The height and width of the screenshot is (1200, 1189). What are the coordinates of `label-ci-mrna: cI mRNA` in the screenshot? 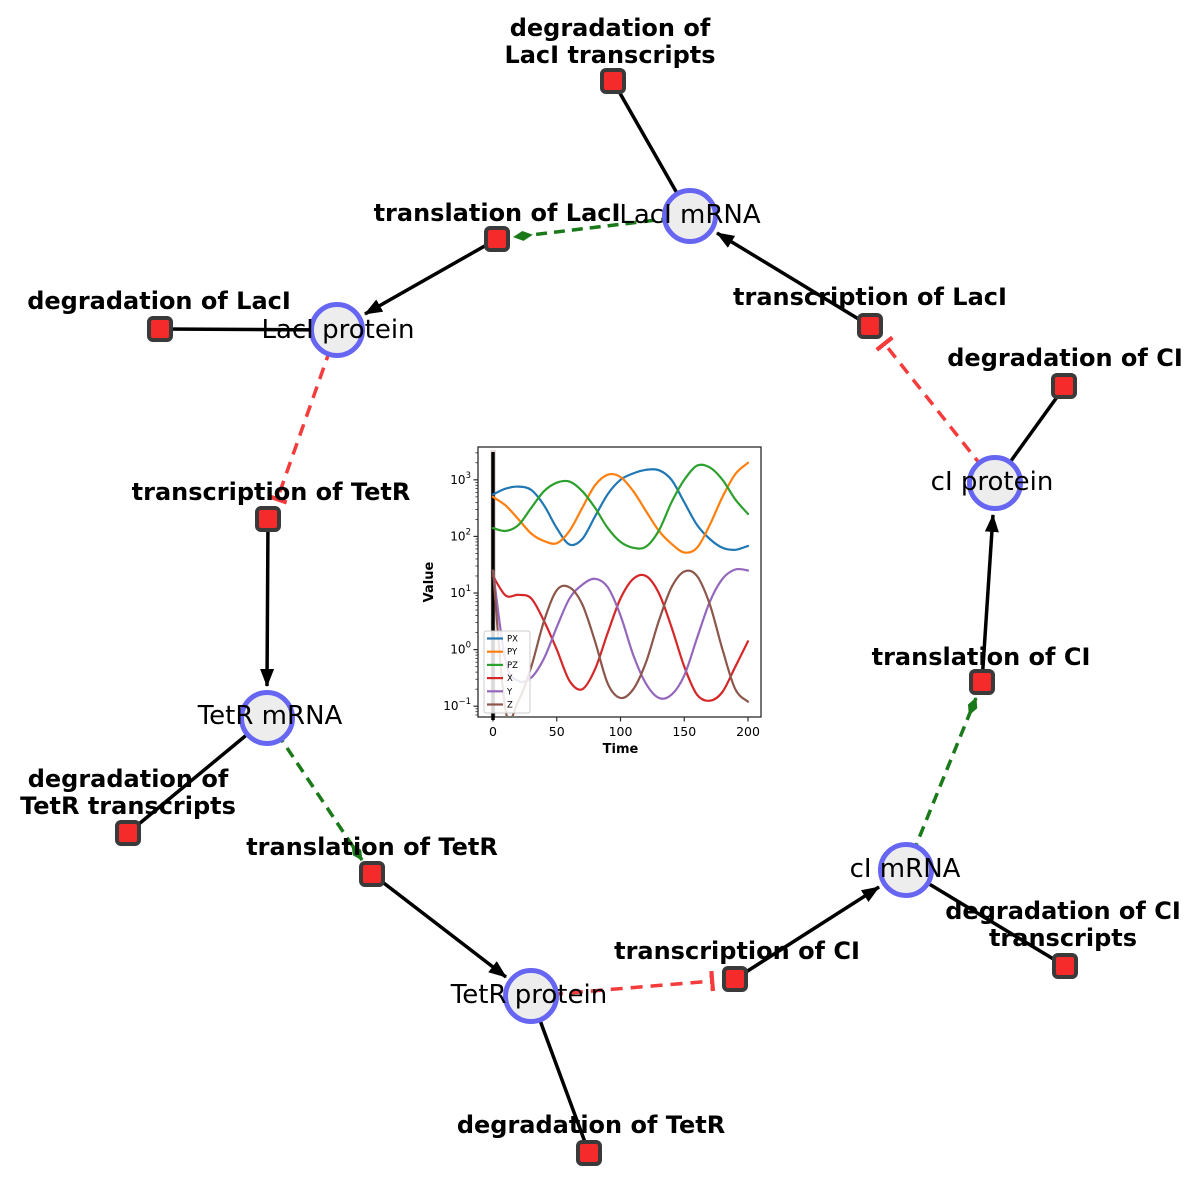 It's located at (905, 869).